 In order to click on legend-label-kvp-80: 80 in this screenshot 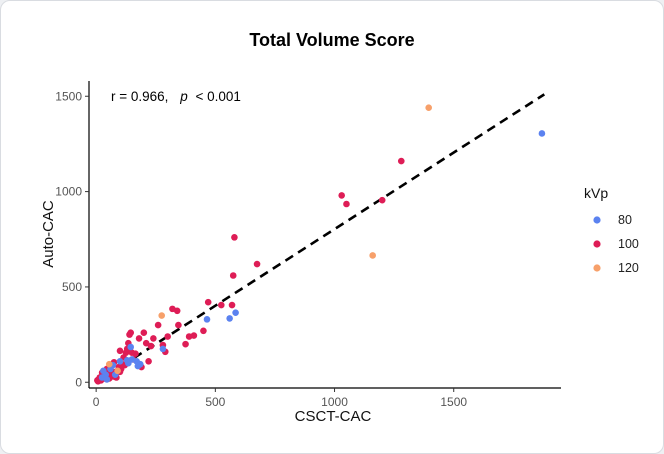, I will do `click(625, 220)`.